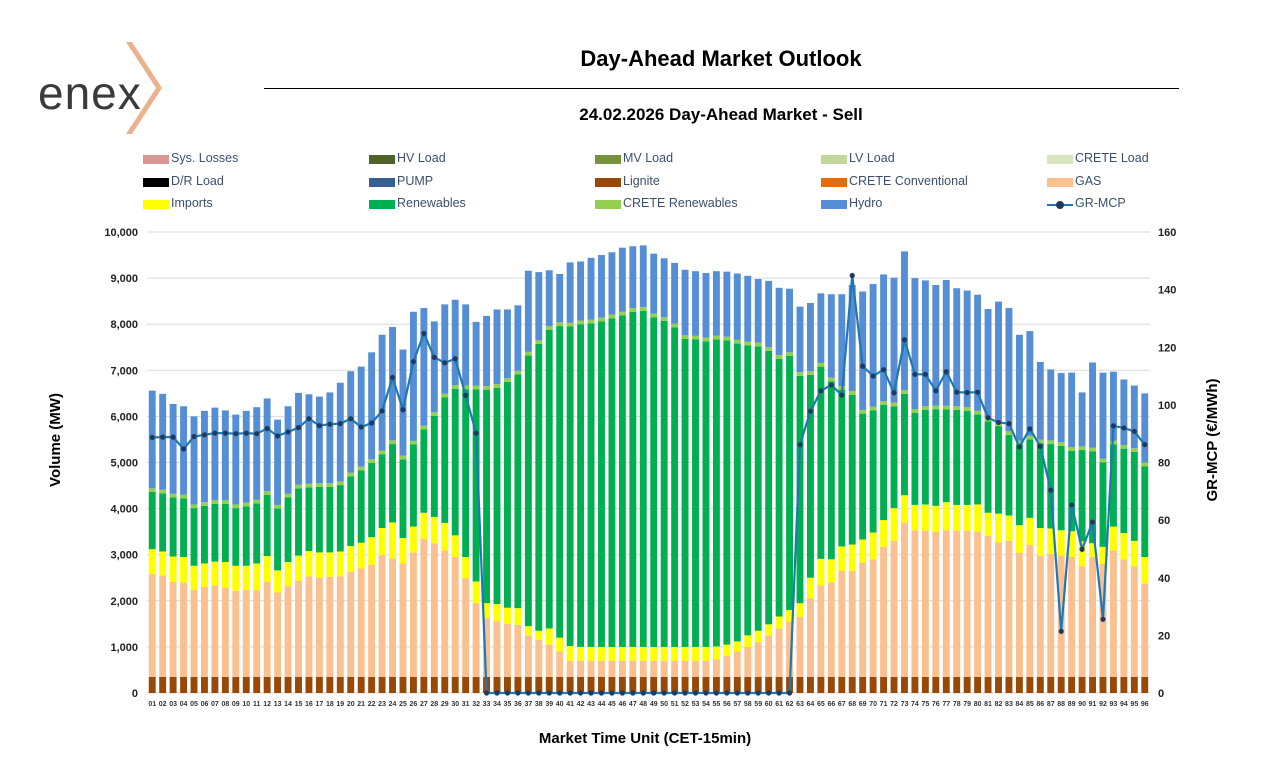 This screenshot has width=1278, height=760. I want to click on x-tick-label: 94, so click(1124, 704).